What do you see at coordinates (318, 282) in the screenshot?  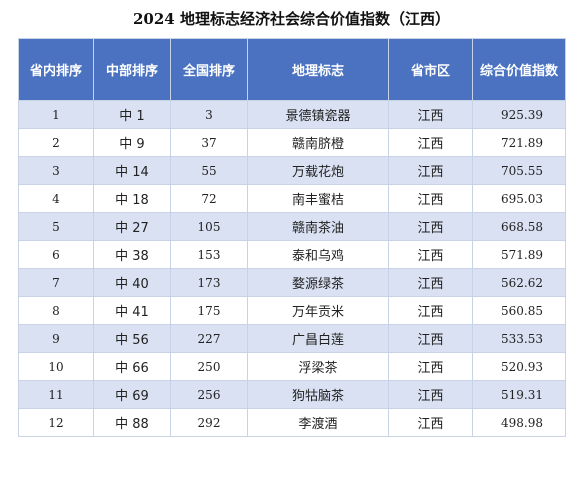 I see `table-cell: 婺源绿茶` at bounding box center [318, 282].